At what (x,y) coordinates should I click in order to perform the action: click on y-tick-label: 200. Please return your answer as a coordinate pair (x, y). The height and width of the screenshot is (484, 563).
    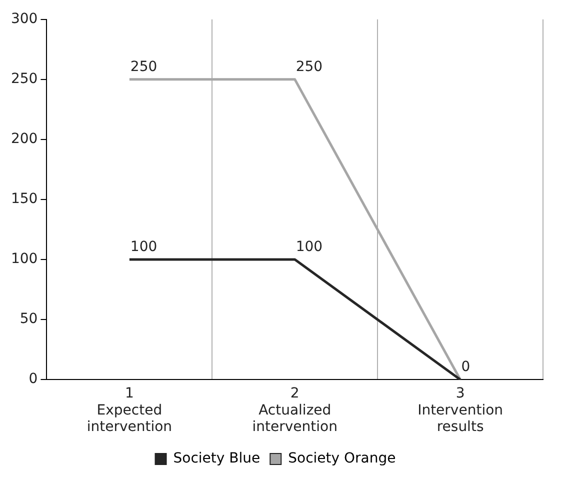
    Looking at the image, I should click on (24, 139).